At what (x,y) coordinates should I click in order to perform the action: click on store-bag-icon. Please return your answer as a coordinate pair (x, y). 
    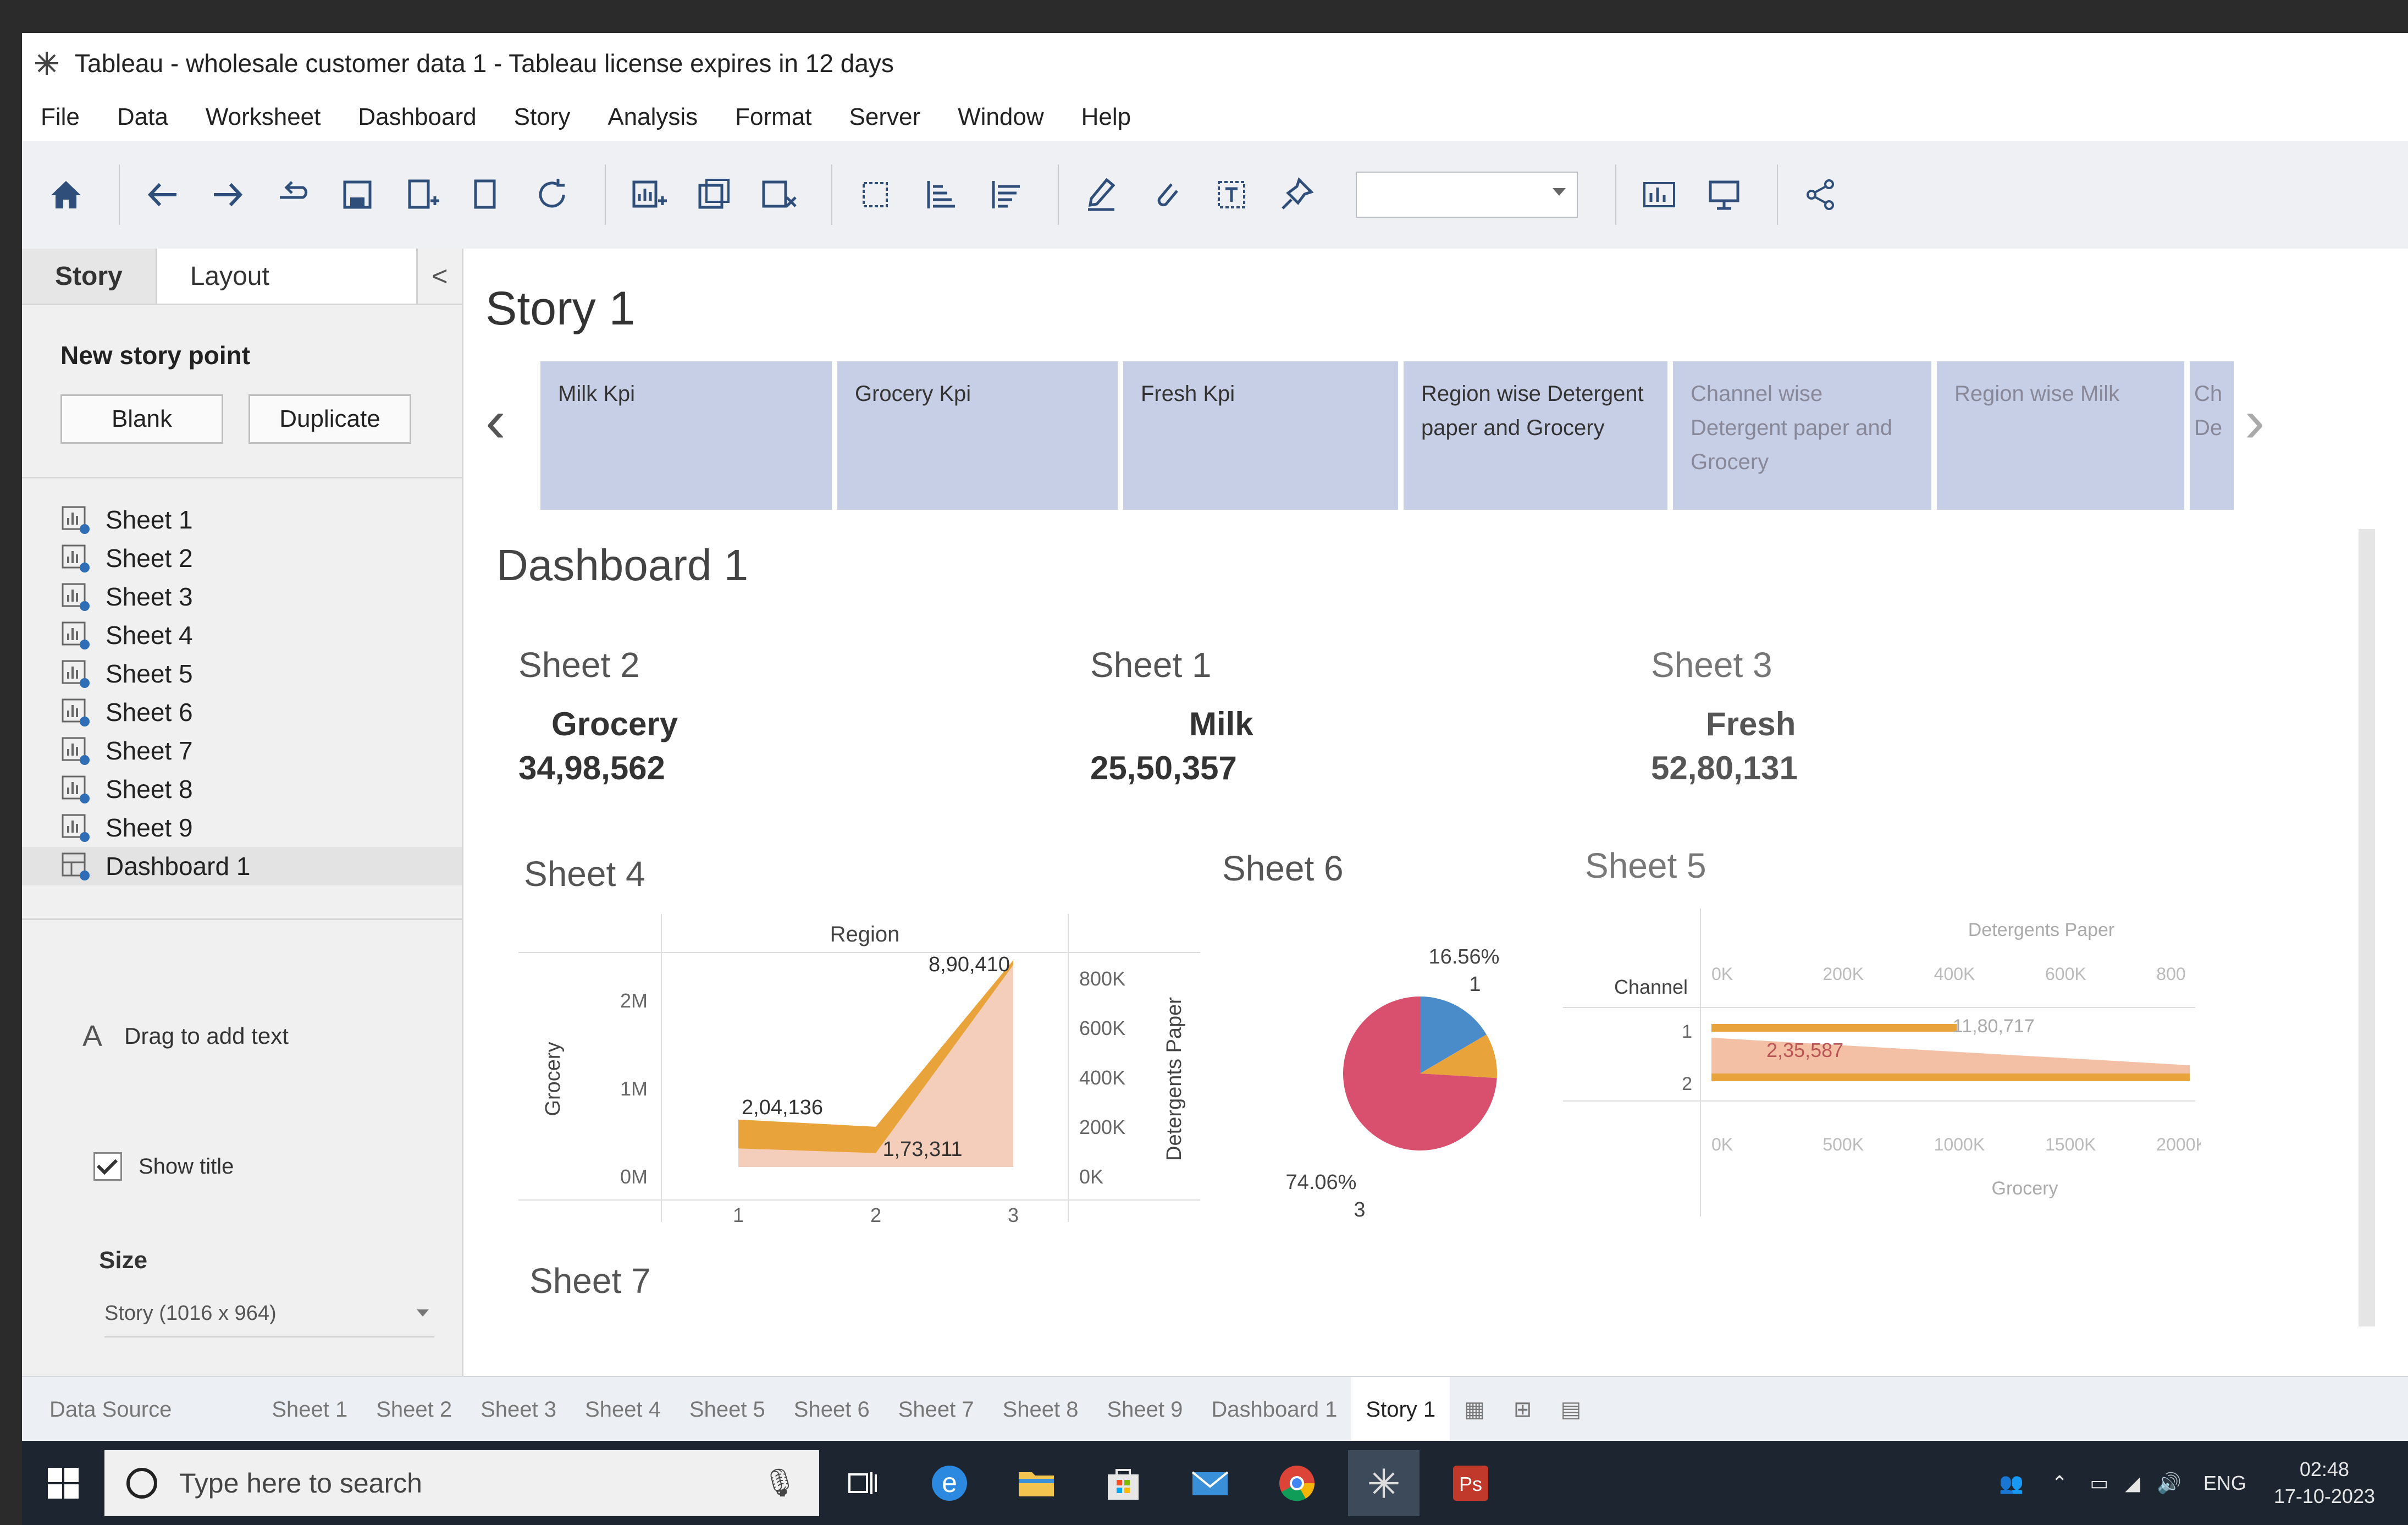
    Looking at the image, I should click on (1124, 1484).